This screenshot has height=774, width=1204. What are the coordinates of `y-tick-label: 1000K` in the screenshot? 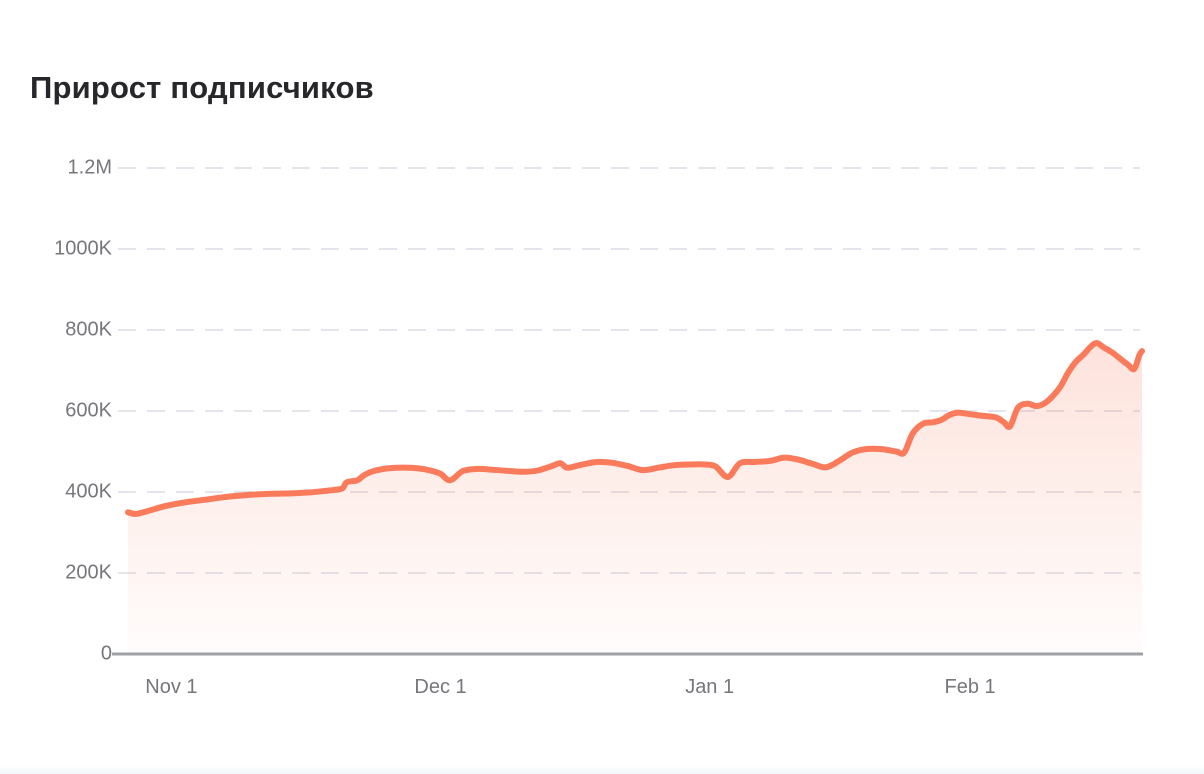 It's located at (83, 248).